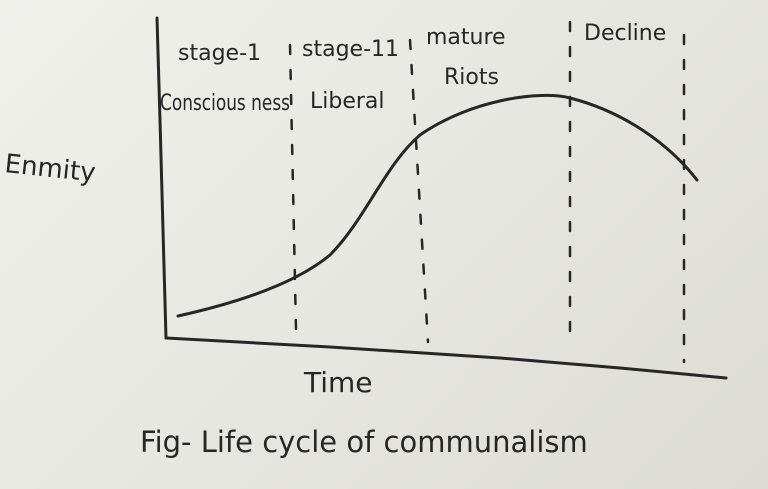 The height and width of the screenshot is (489, 768). Describe the element at coordinates (466, 37) in the screenshot. I see `stage-3-label: mature` at that location.